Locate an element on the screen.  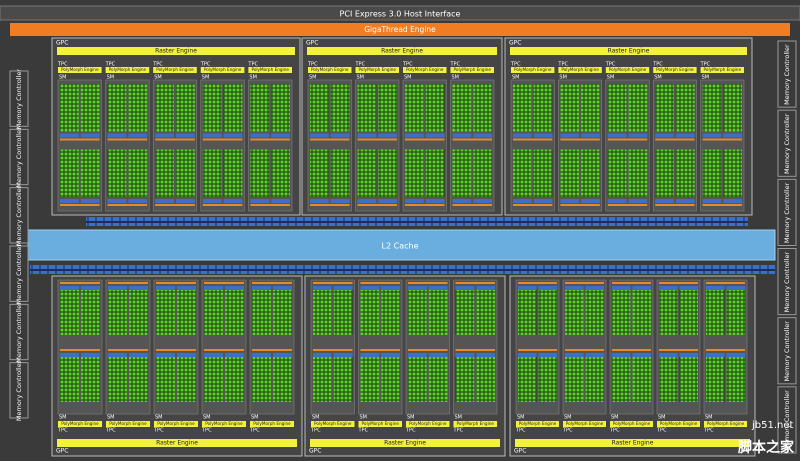
memory-controller-label: Memory Controller is located at coordinates (787, 143).